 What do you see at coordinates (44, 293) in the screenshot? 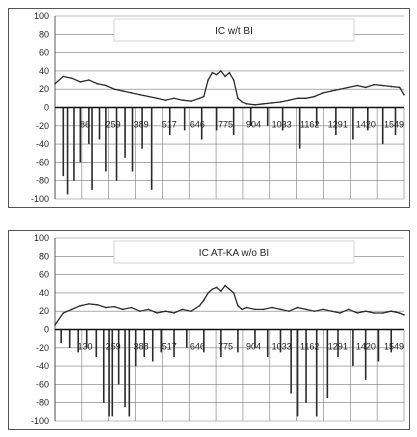
I see `y-tick-label: 40` at bounding box center [44, 293].